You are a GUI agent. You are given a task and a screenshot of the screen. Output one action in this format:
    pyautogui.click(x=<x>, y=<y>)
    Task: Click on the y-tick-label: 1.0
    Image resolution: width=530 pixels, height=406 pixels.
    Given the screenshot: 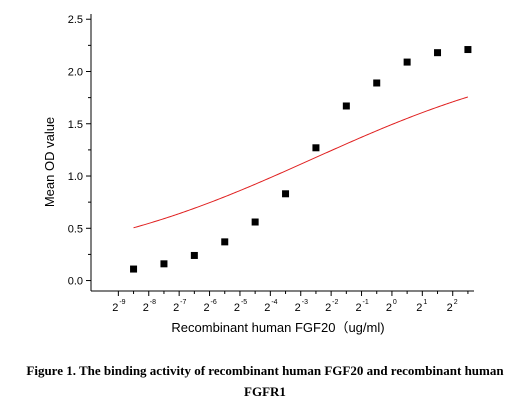 What is the action you would take?
    pyautogui.click(x=75, y=177)
    